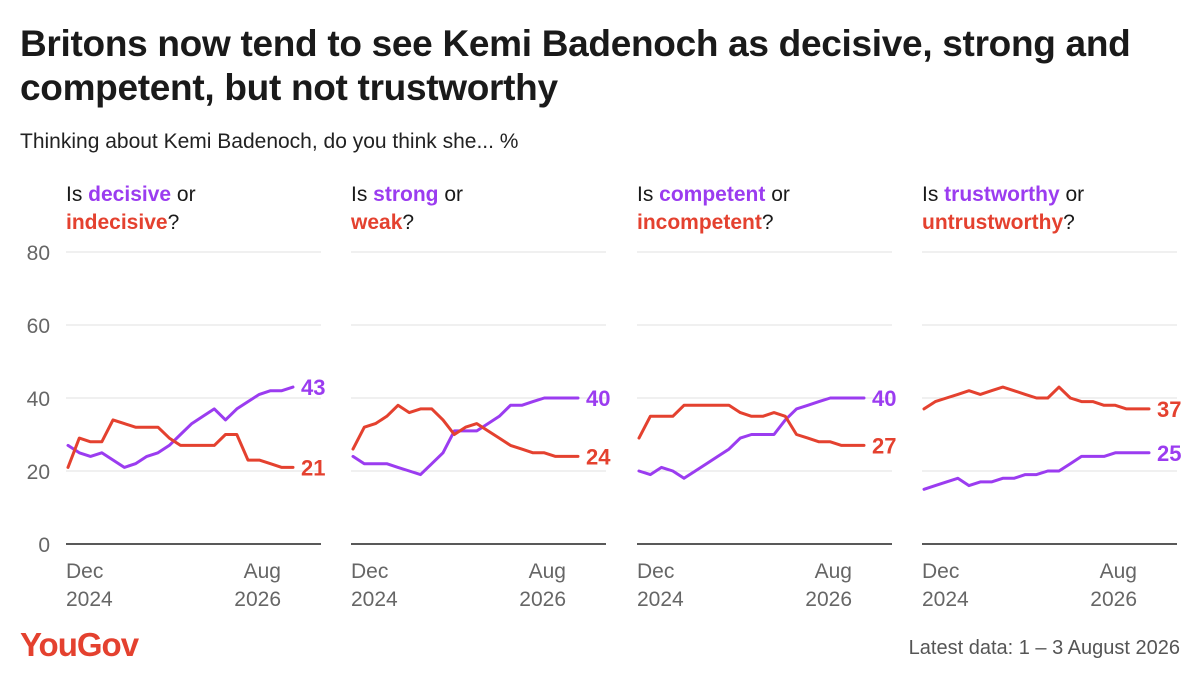 The image size is (1200, 687). Describe the element at coordinates (751, 425) in the screenshot. I see `series-line-incompetent` at that location.